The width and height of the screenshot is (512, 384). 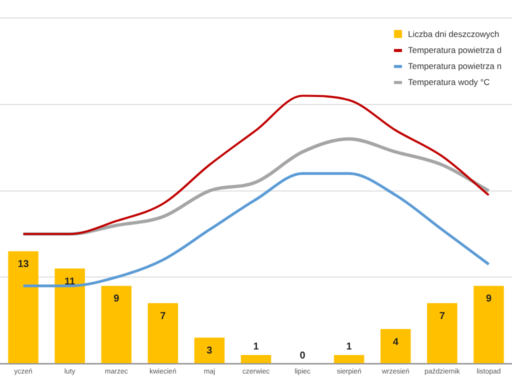 What do you see at coordinates (455, 66) in the screenshot?
I see `legend-label: Temperatura powietrza n` at bounding box center [455, 66].